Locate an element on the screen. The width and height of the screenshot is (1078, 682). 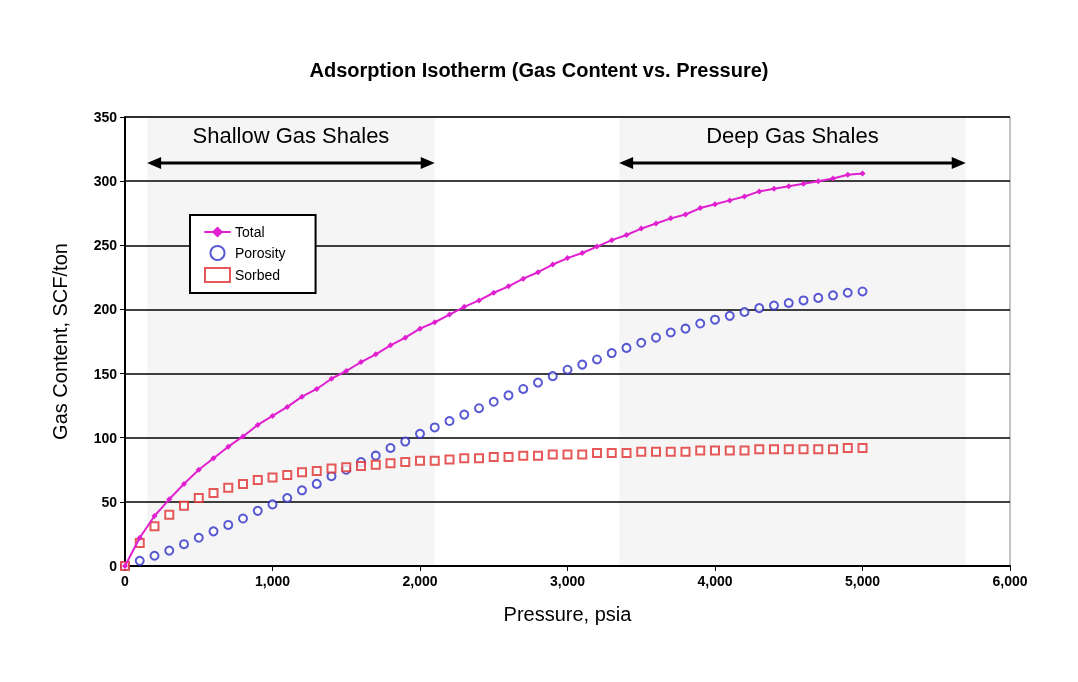
x-tick-label: 2,000 is located at coordinates (420, 581).